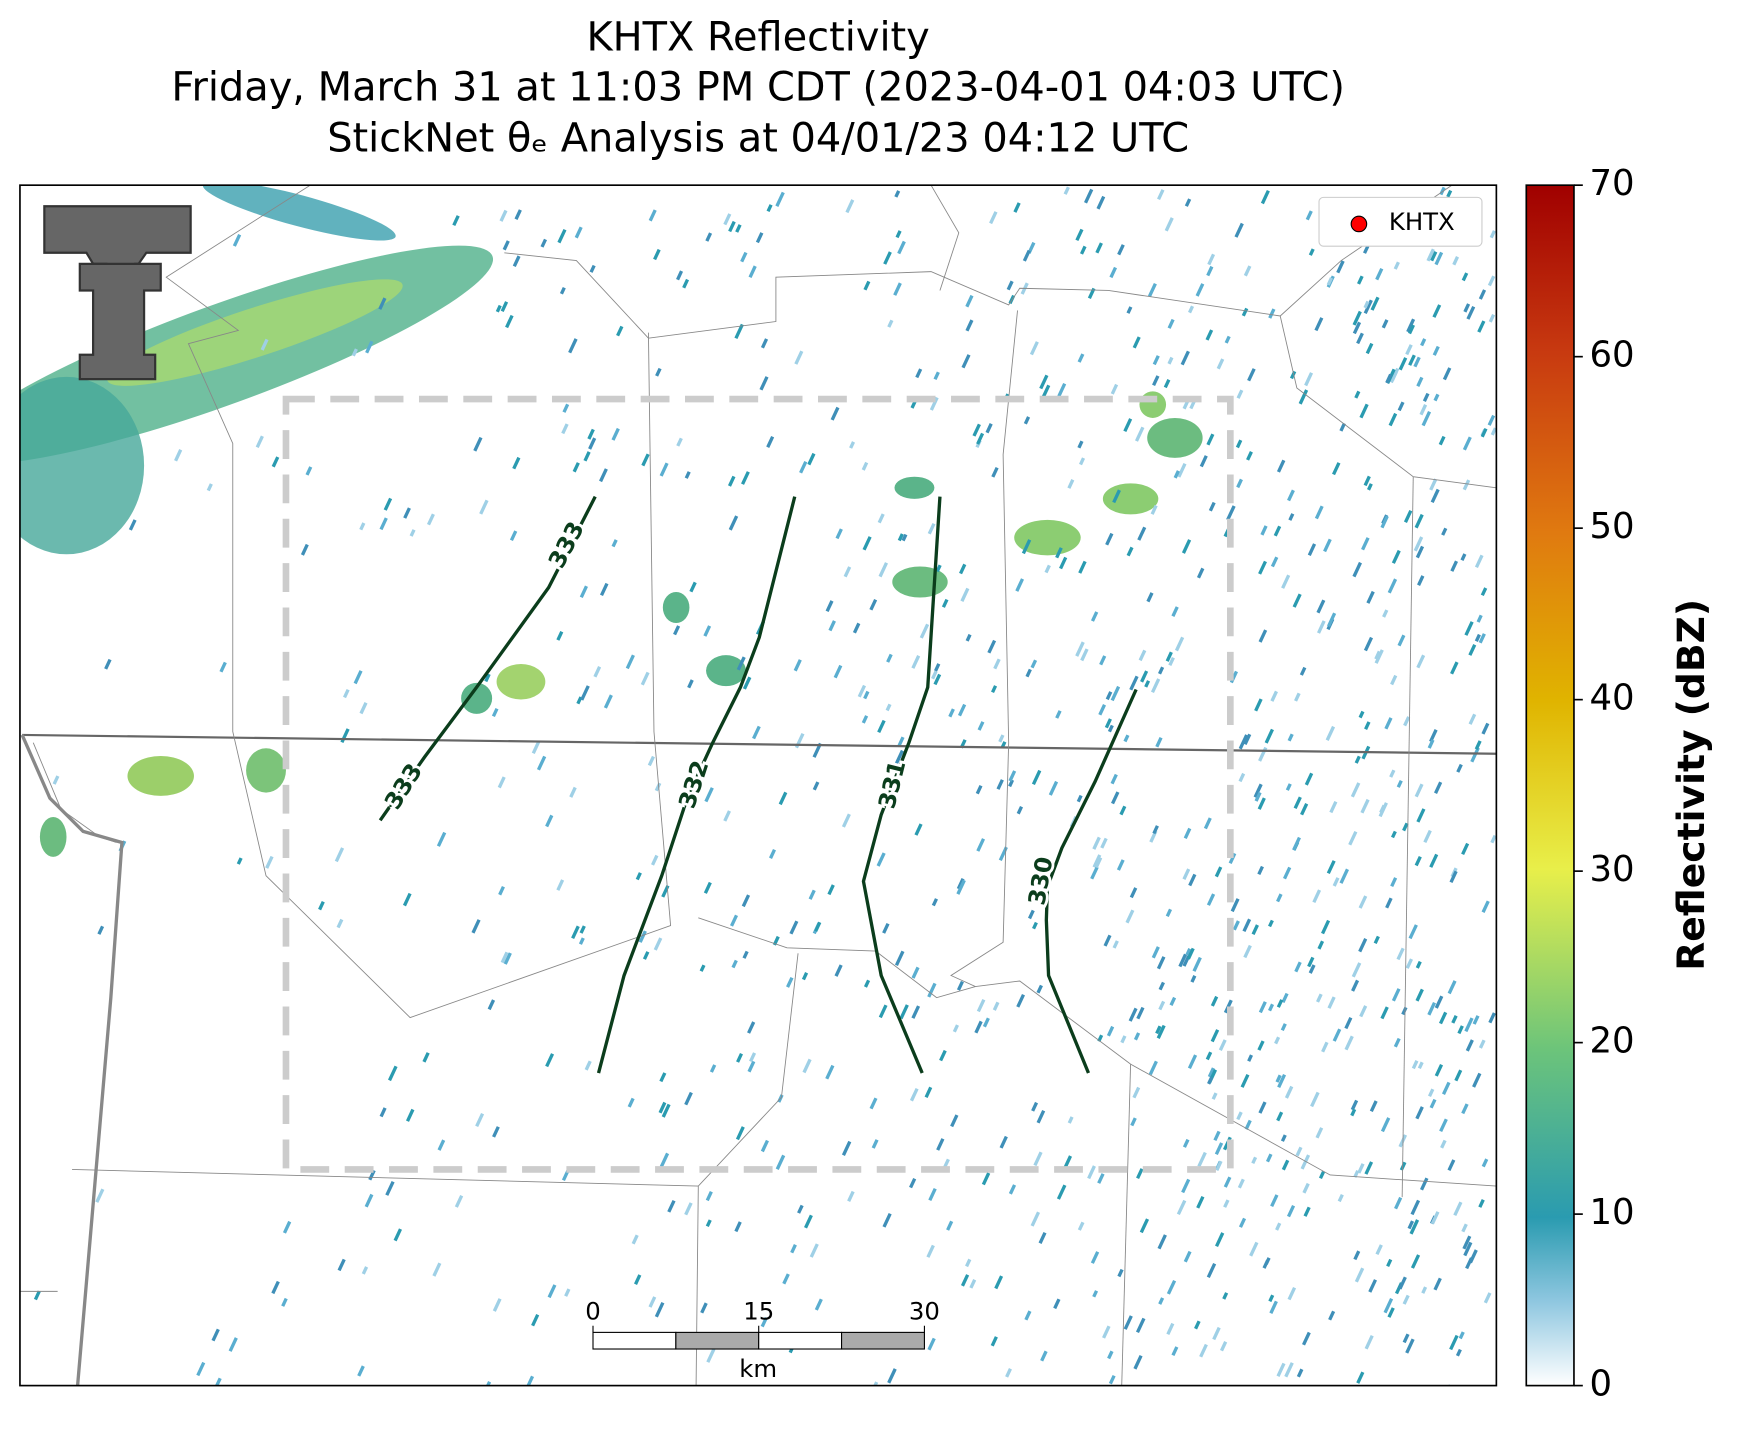  What do you see at coordinates (924, 1310) in the screenshot?
I see `scale-tick-label: 30` at bounding box center [924, 1310].